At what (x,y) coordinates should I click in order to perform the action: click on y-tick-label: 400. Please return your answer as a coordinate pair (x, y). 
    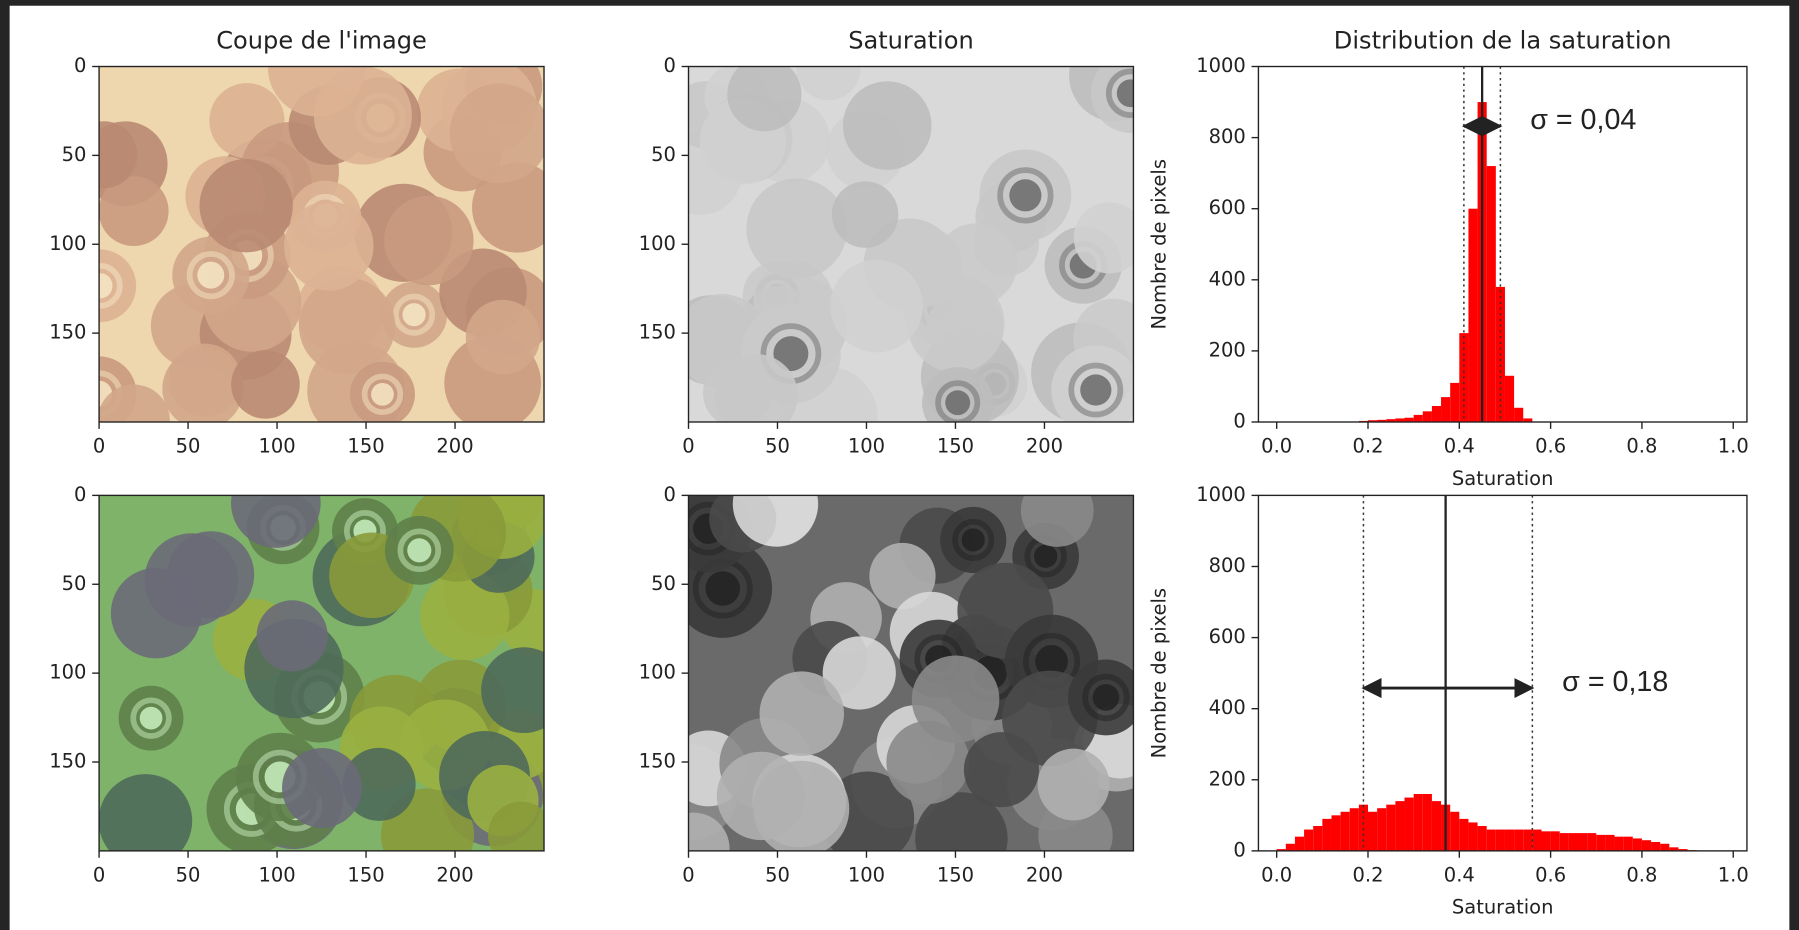
    Looking at the image, I should click on (1227, 278).